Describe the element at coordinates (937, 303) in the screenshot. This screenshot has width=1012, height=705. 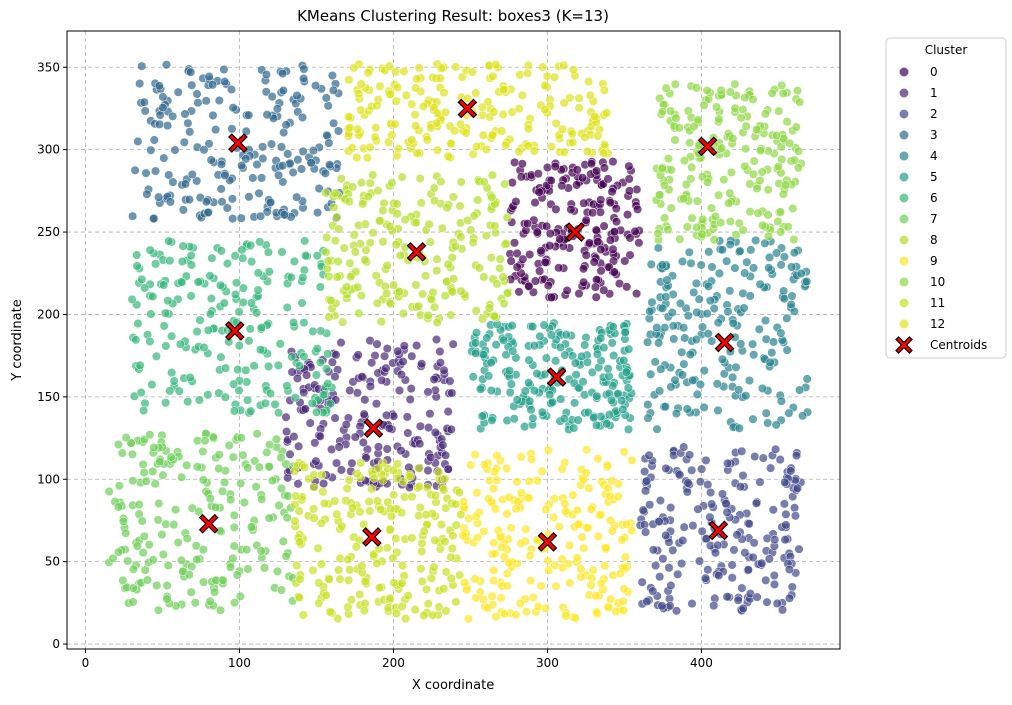
I see `legend-label-11: 11` at that location.